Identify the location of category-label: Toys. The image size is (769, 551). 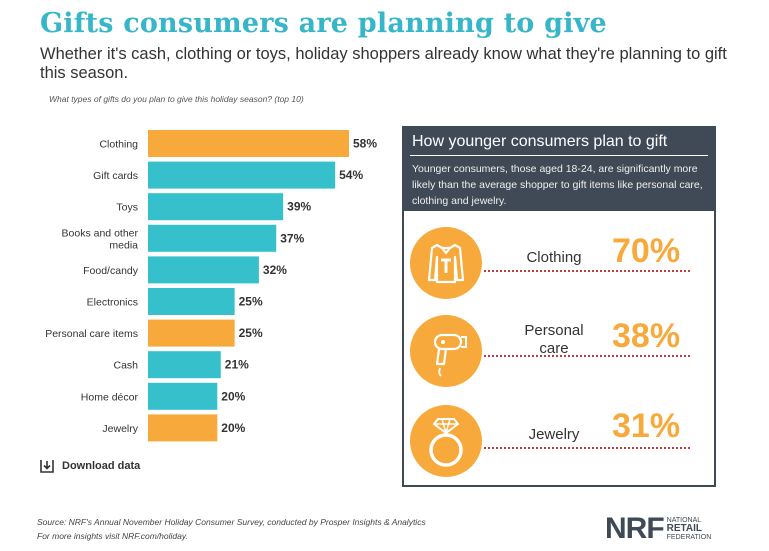
(127, 208).